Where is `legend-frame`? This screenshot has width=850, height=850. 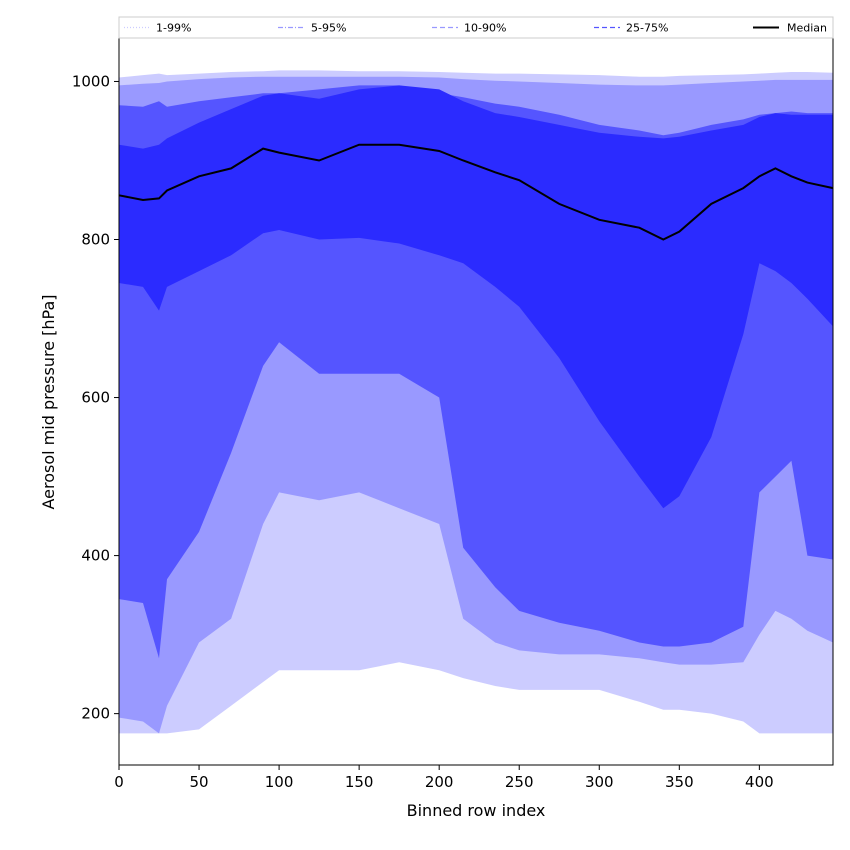 legend-frame is located at coordinates (476, 27).